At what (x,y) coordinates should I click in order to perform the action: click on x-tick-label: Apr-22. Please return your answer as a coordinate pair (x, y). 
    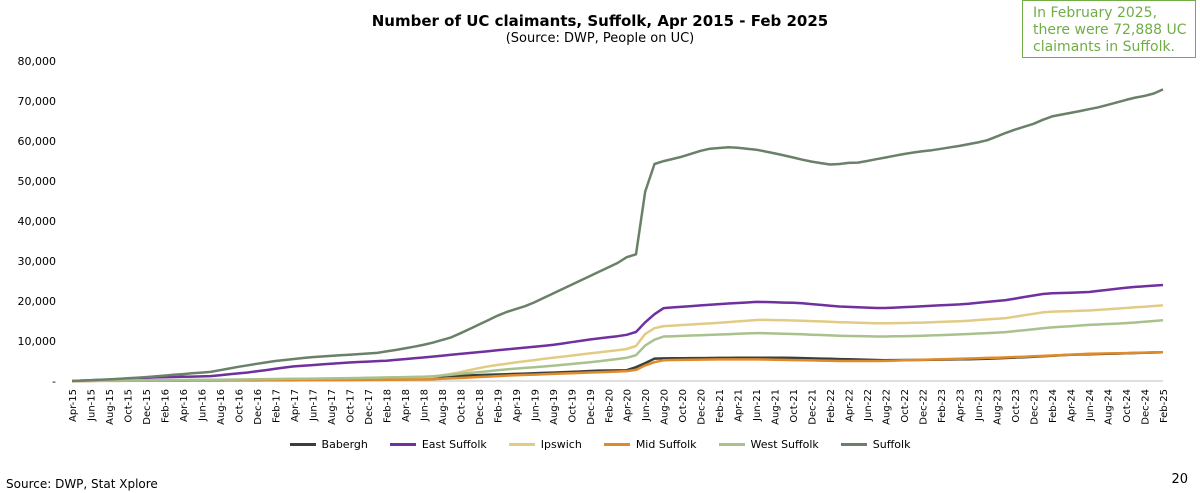
    Looking at the image, I should click on (850, 405).